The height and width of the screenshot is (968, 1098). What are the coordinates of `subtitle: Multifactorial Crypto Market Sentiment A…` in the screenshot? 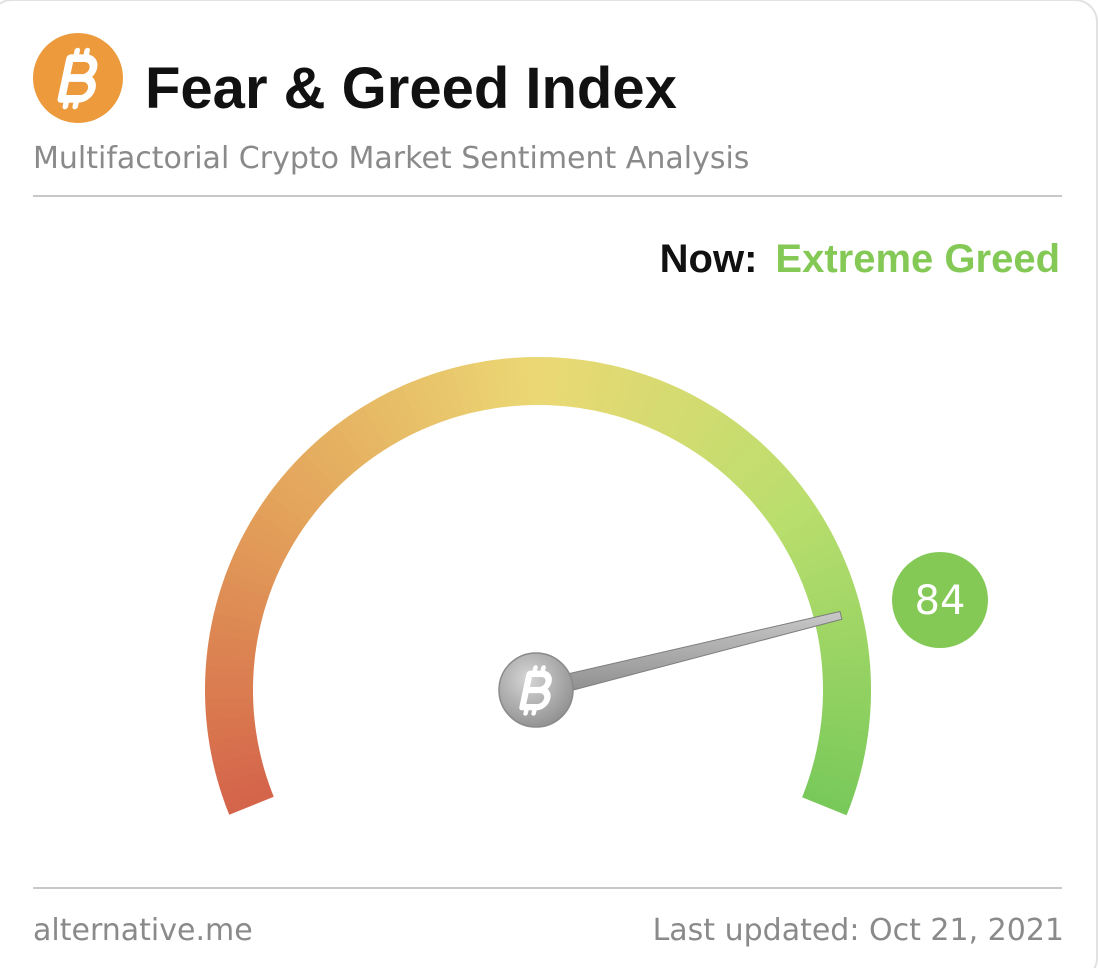 It's located at (391, 158).